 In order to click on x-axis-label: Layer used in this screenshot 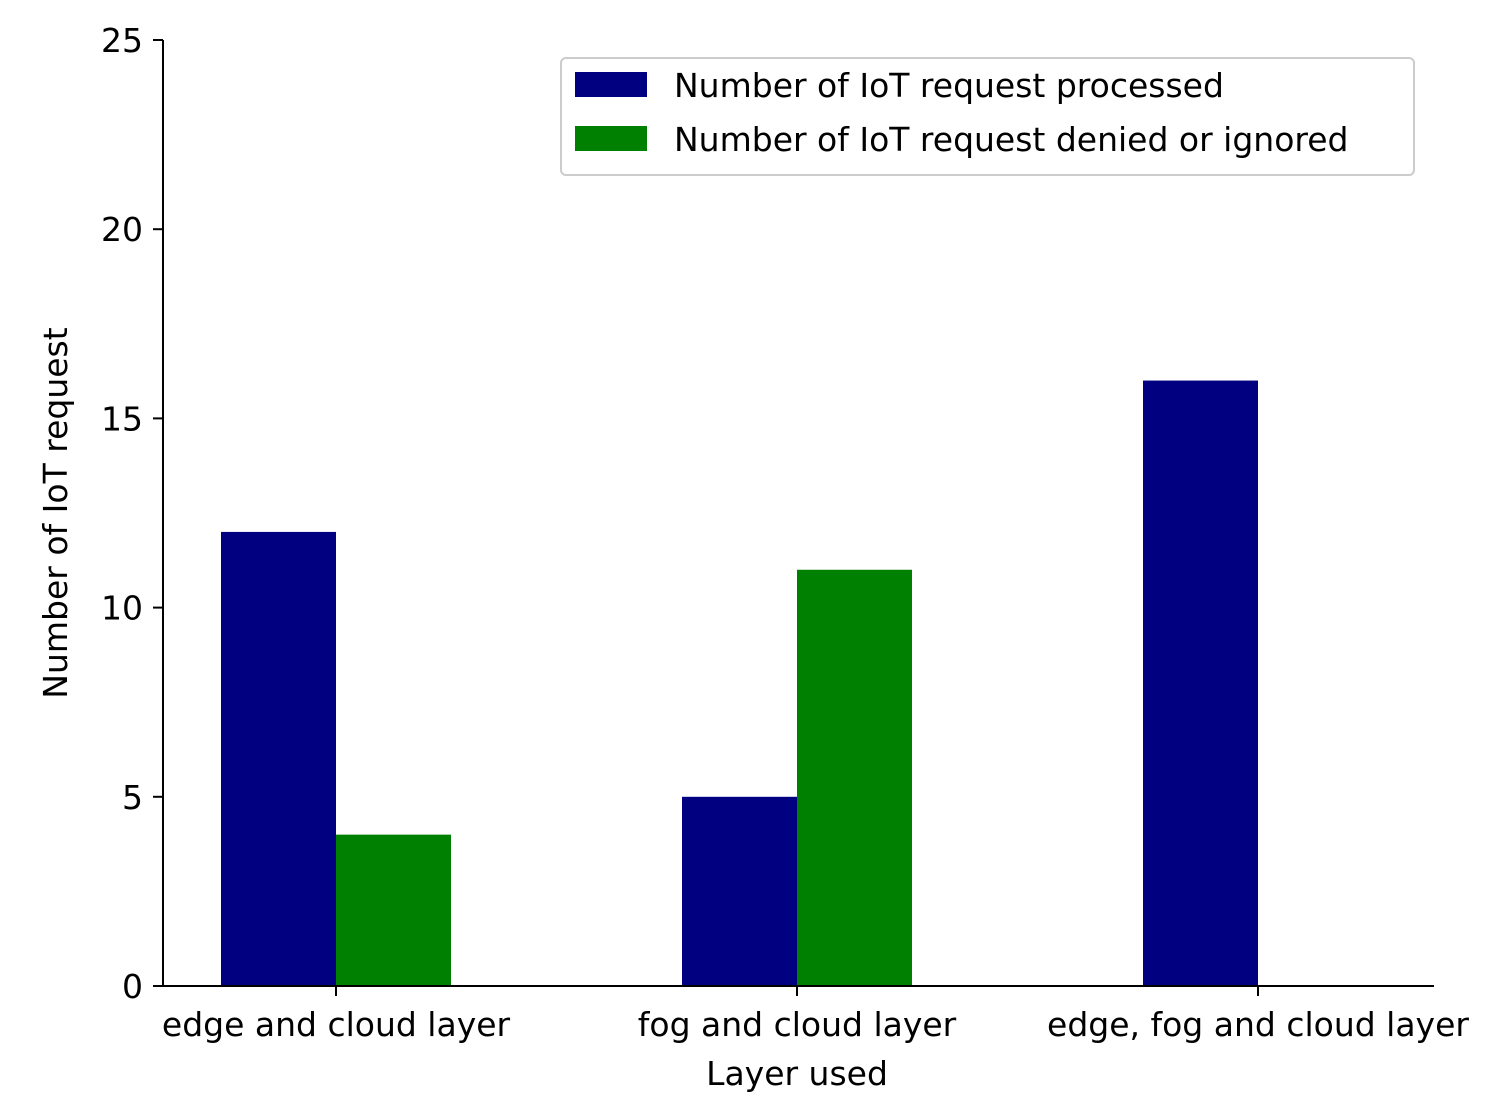, I will do `click(797, 1073)`.